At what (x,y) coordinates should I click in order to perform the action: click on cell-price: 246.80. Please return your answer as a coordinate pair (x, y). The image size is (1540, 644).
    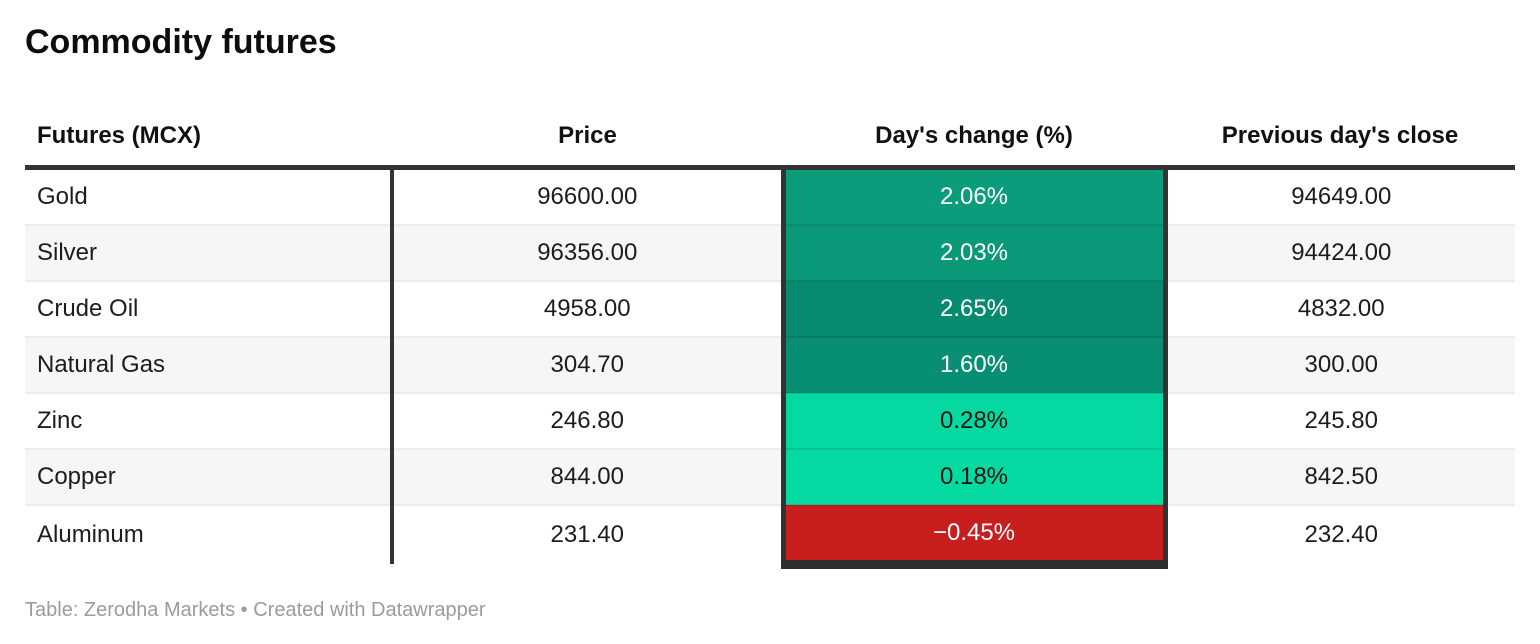
    Looking at the image, I should click on (587, 420).